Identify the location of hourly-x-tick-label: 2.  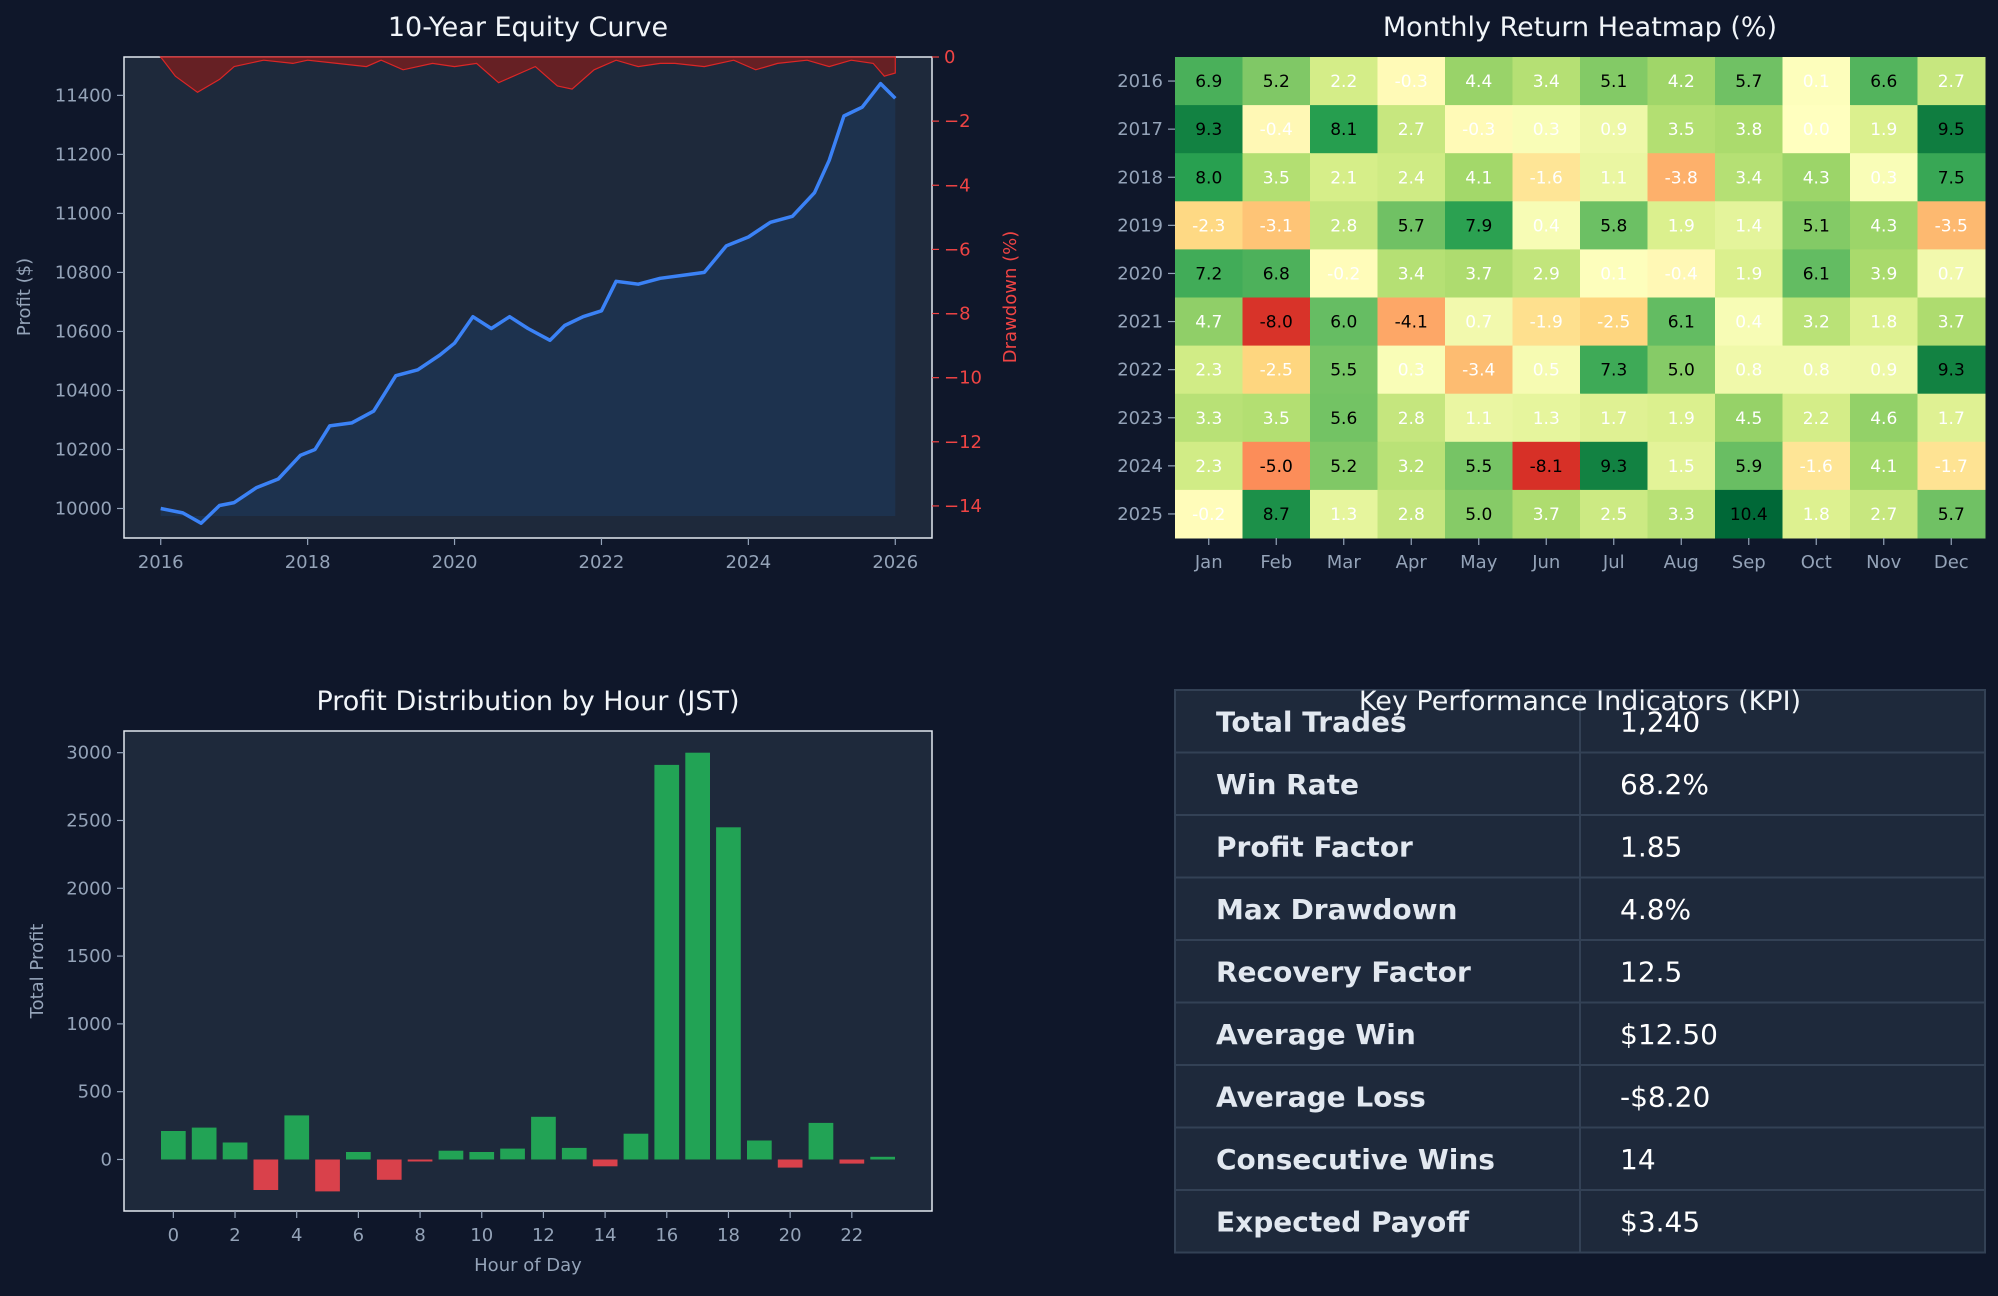
(234, 1235).